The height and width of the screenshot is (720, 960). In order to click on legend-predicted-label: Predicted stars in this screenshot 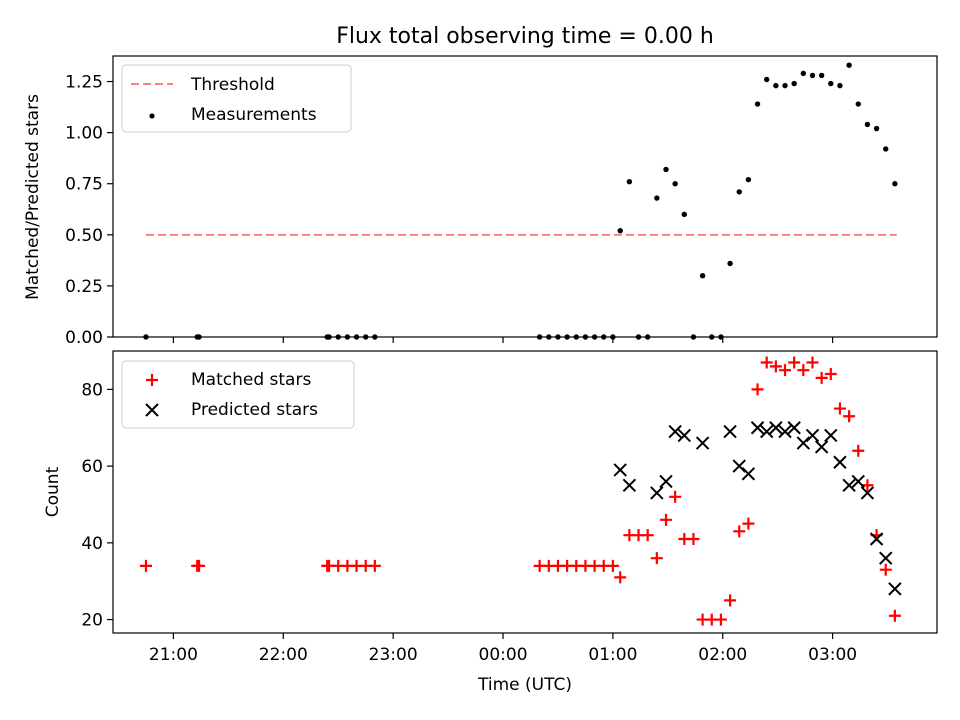, I will do `click(254, 410)`.